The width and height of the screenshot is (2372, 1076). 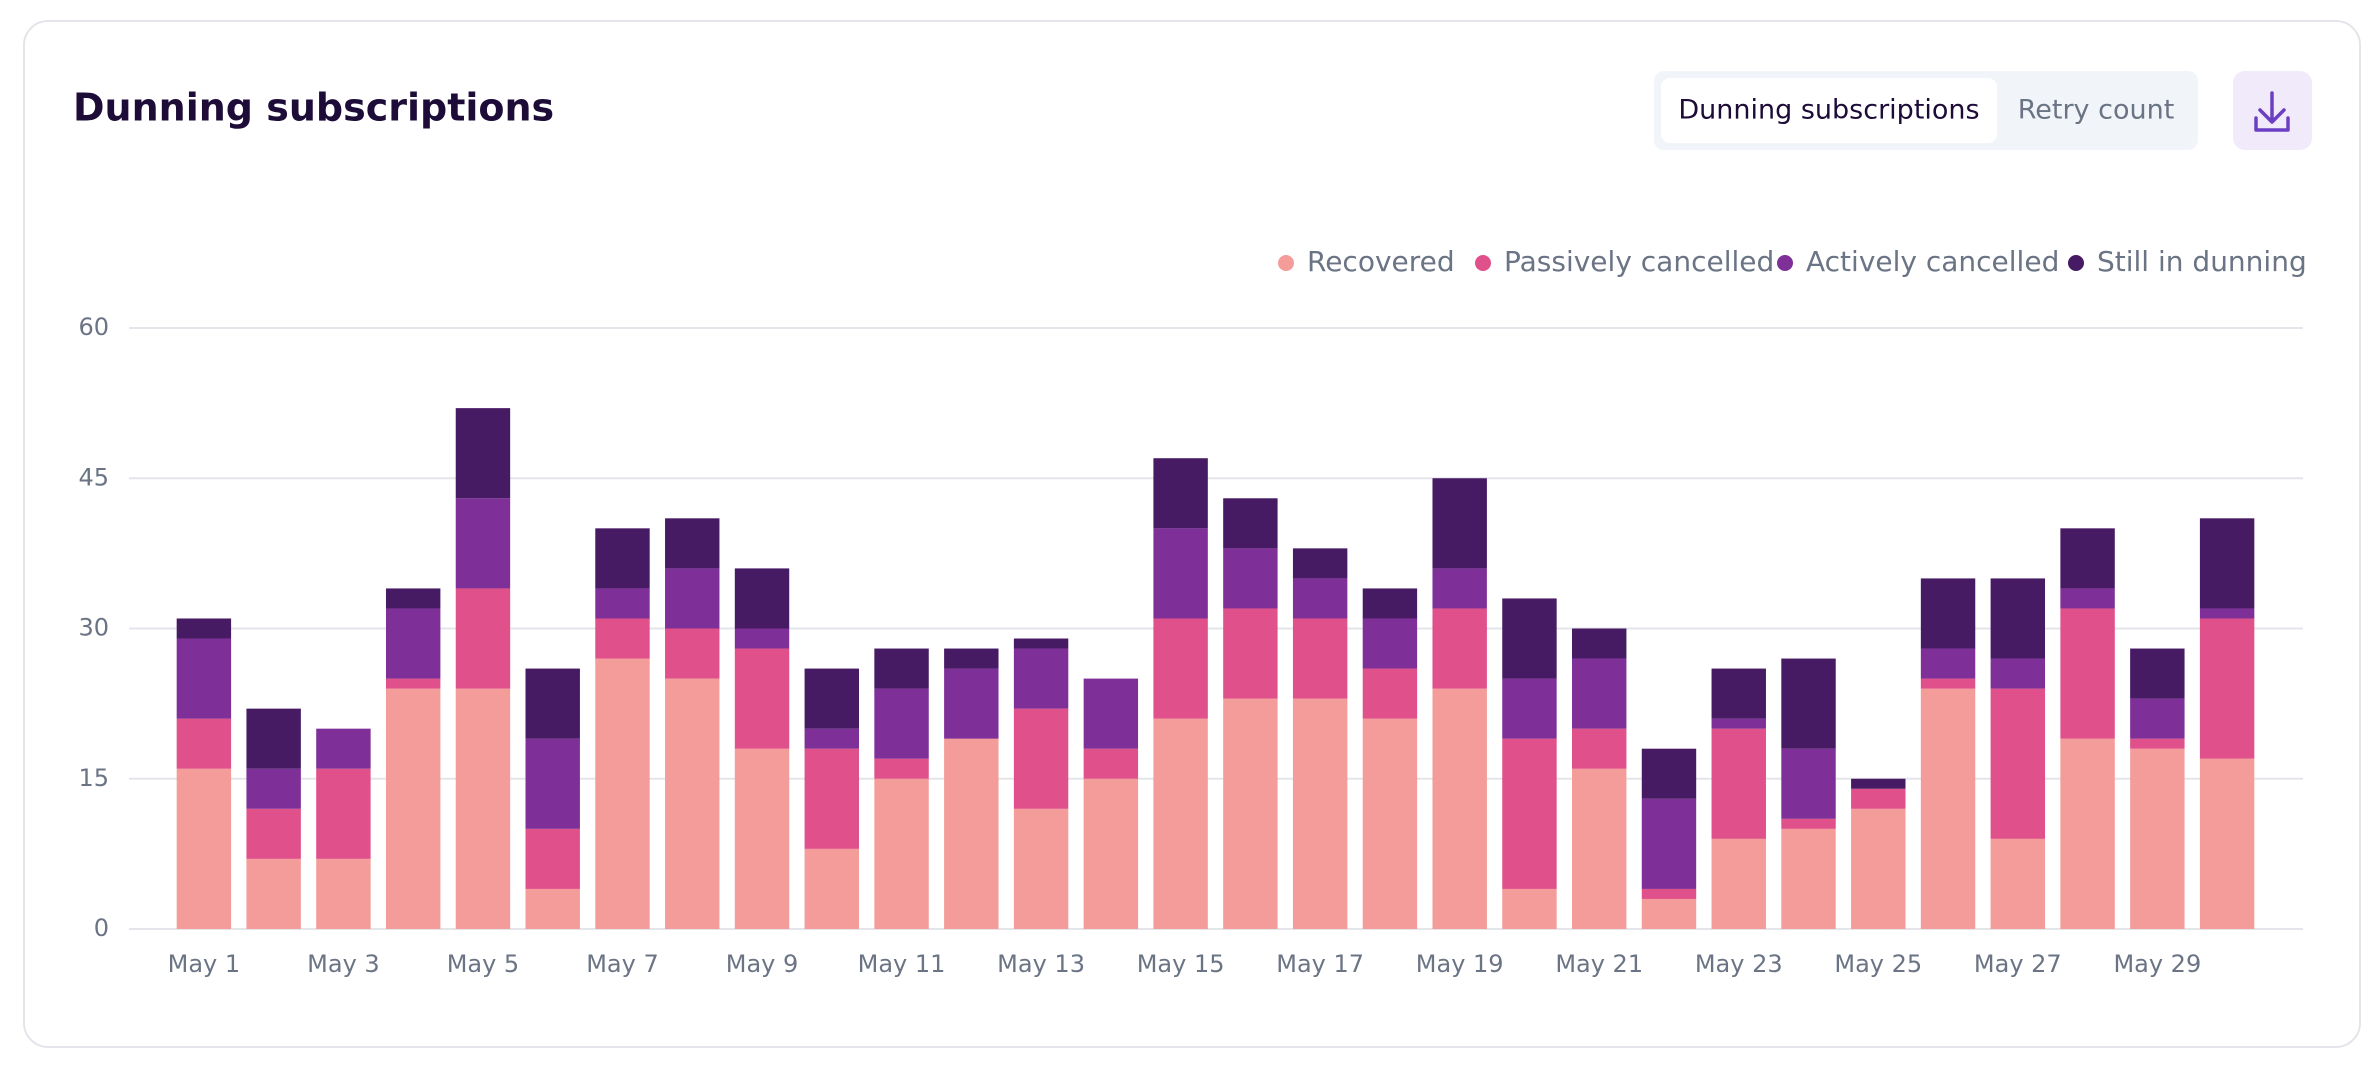 What do you see at coordinates (1181, 964) in the screenshot?
I see `x-tick-label: May 15` at bounding box center [1181, 964].